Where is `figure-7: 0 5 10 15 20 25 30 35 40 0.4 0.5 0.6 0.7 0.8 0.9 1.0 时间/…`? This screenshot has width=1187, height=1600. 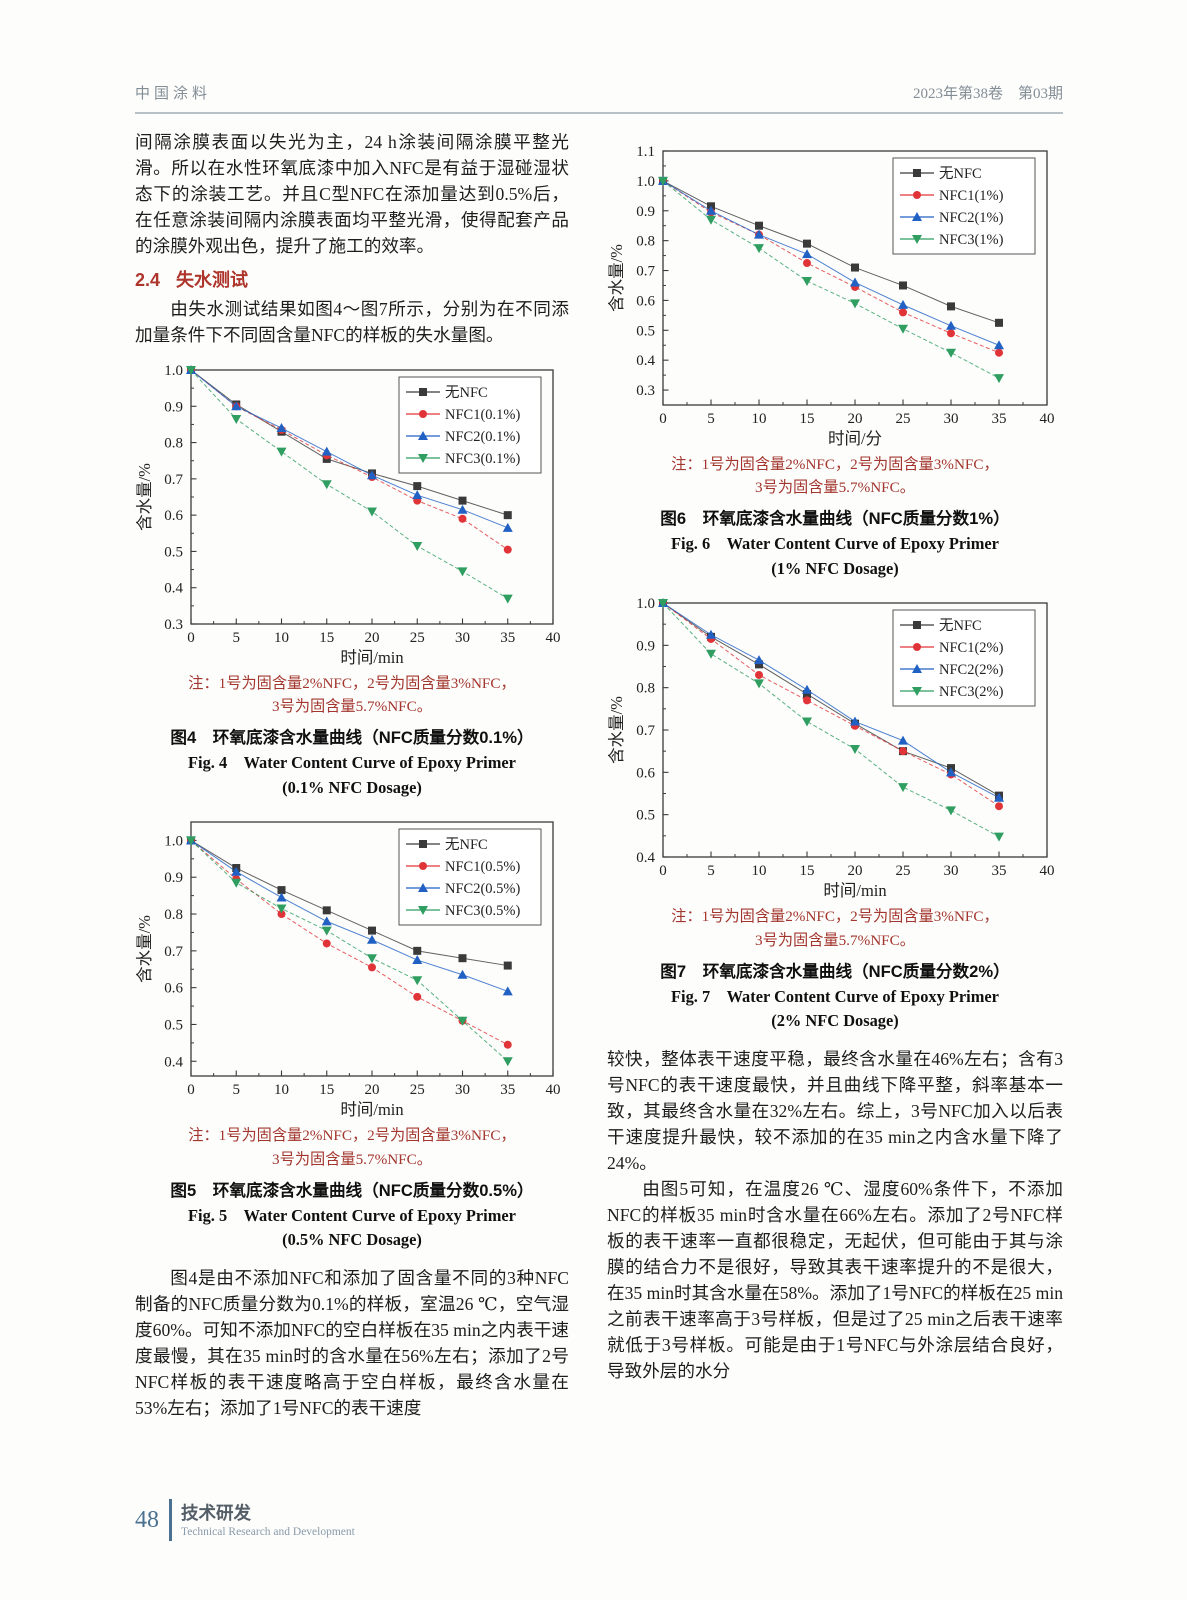 figure-7: 0 5 10 15 20 25 30 35 40 0.4 0.5 0.6 0.7 0.8 0.9 1.0 时间/… is located at coordinates (835, 812).